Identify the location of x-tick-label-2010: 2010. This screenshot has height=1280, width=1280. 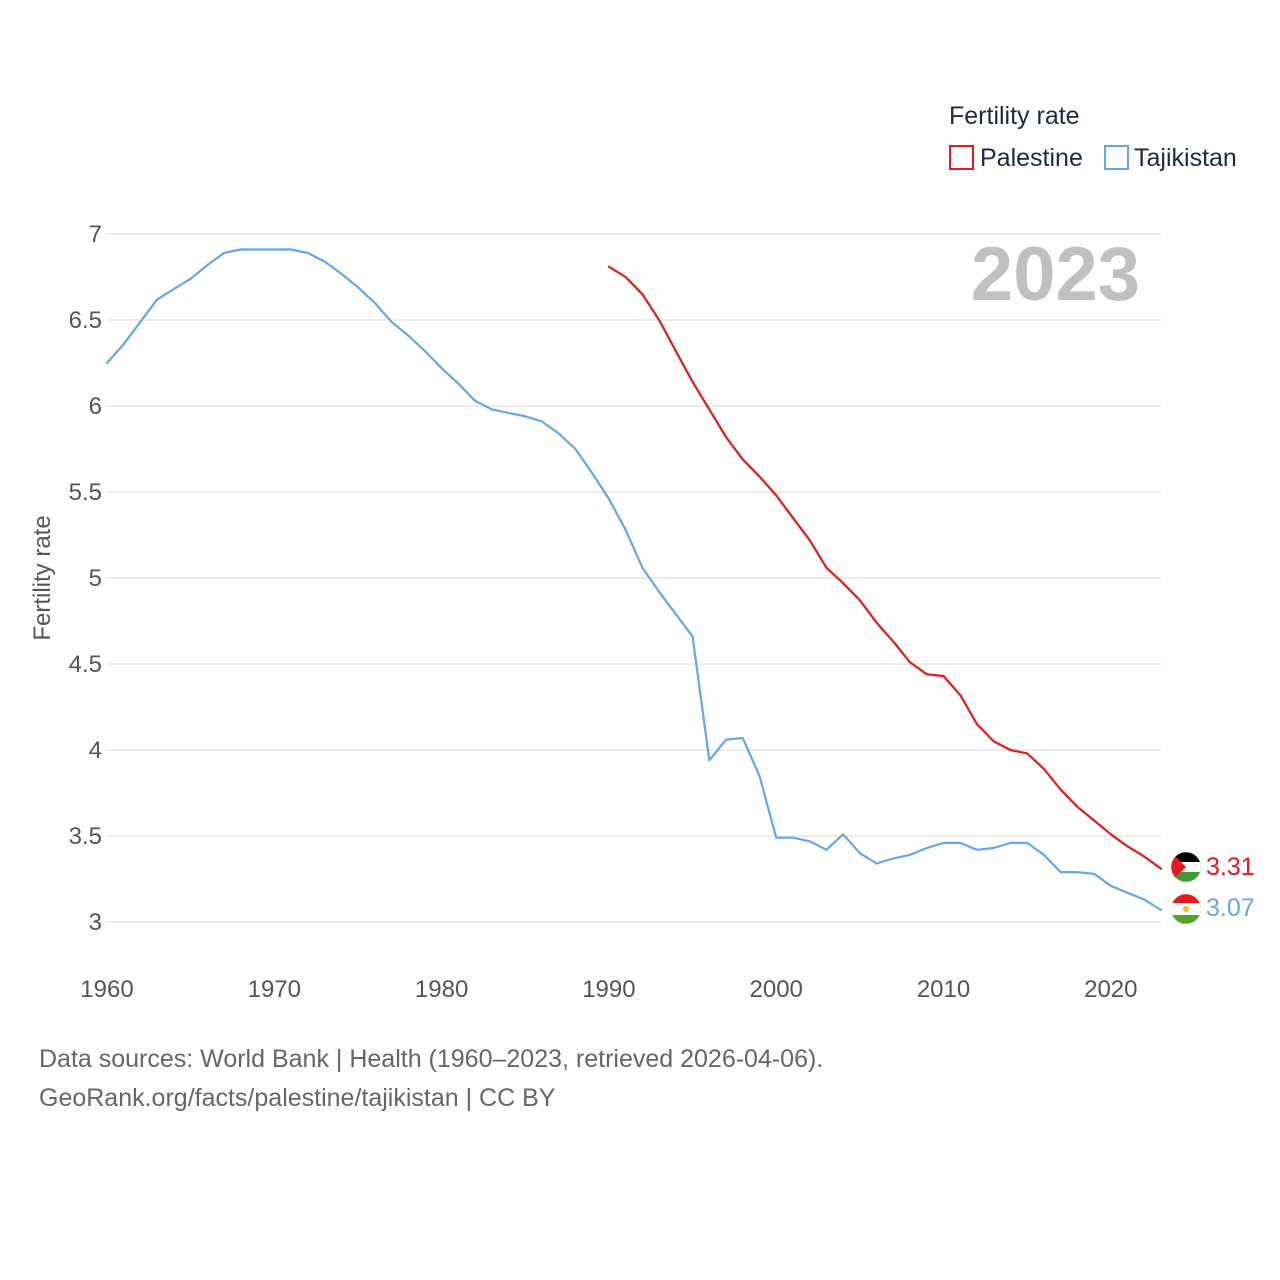
(943, 989).